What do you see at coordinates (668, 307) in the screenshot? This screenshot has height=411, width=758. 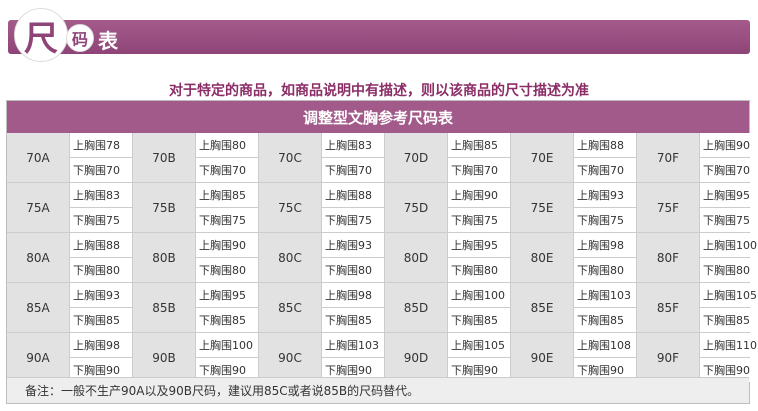 I see `size-label: 85F` at bounding box center [668, 307].